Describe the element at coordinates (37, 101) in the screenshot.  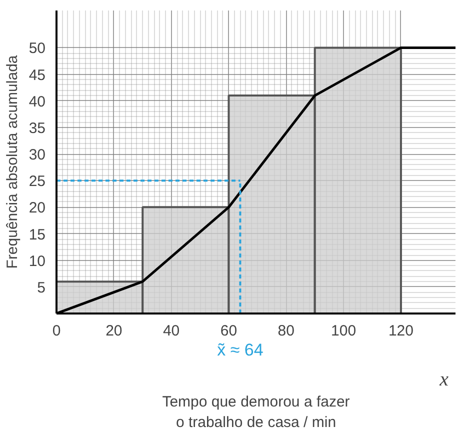
I see `y-tick-label: 40` at that location.